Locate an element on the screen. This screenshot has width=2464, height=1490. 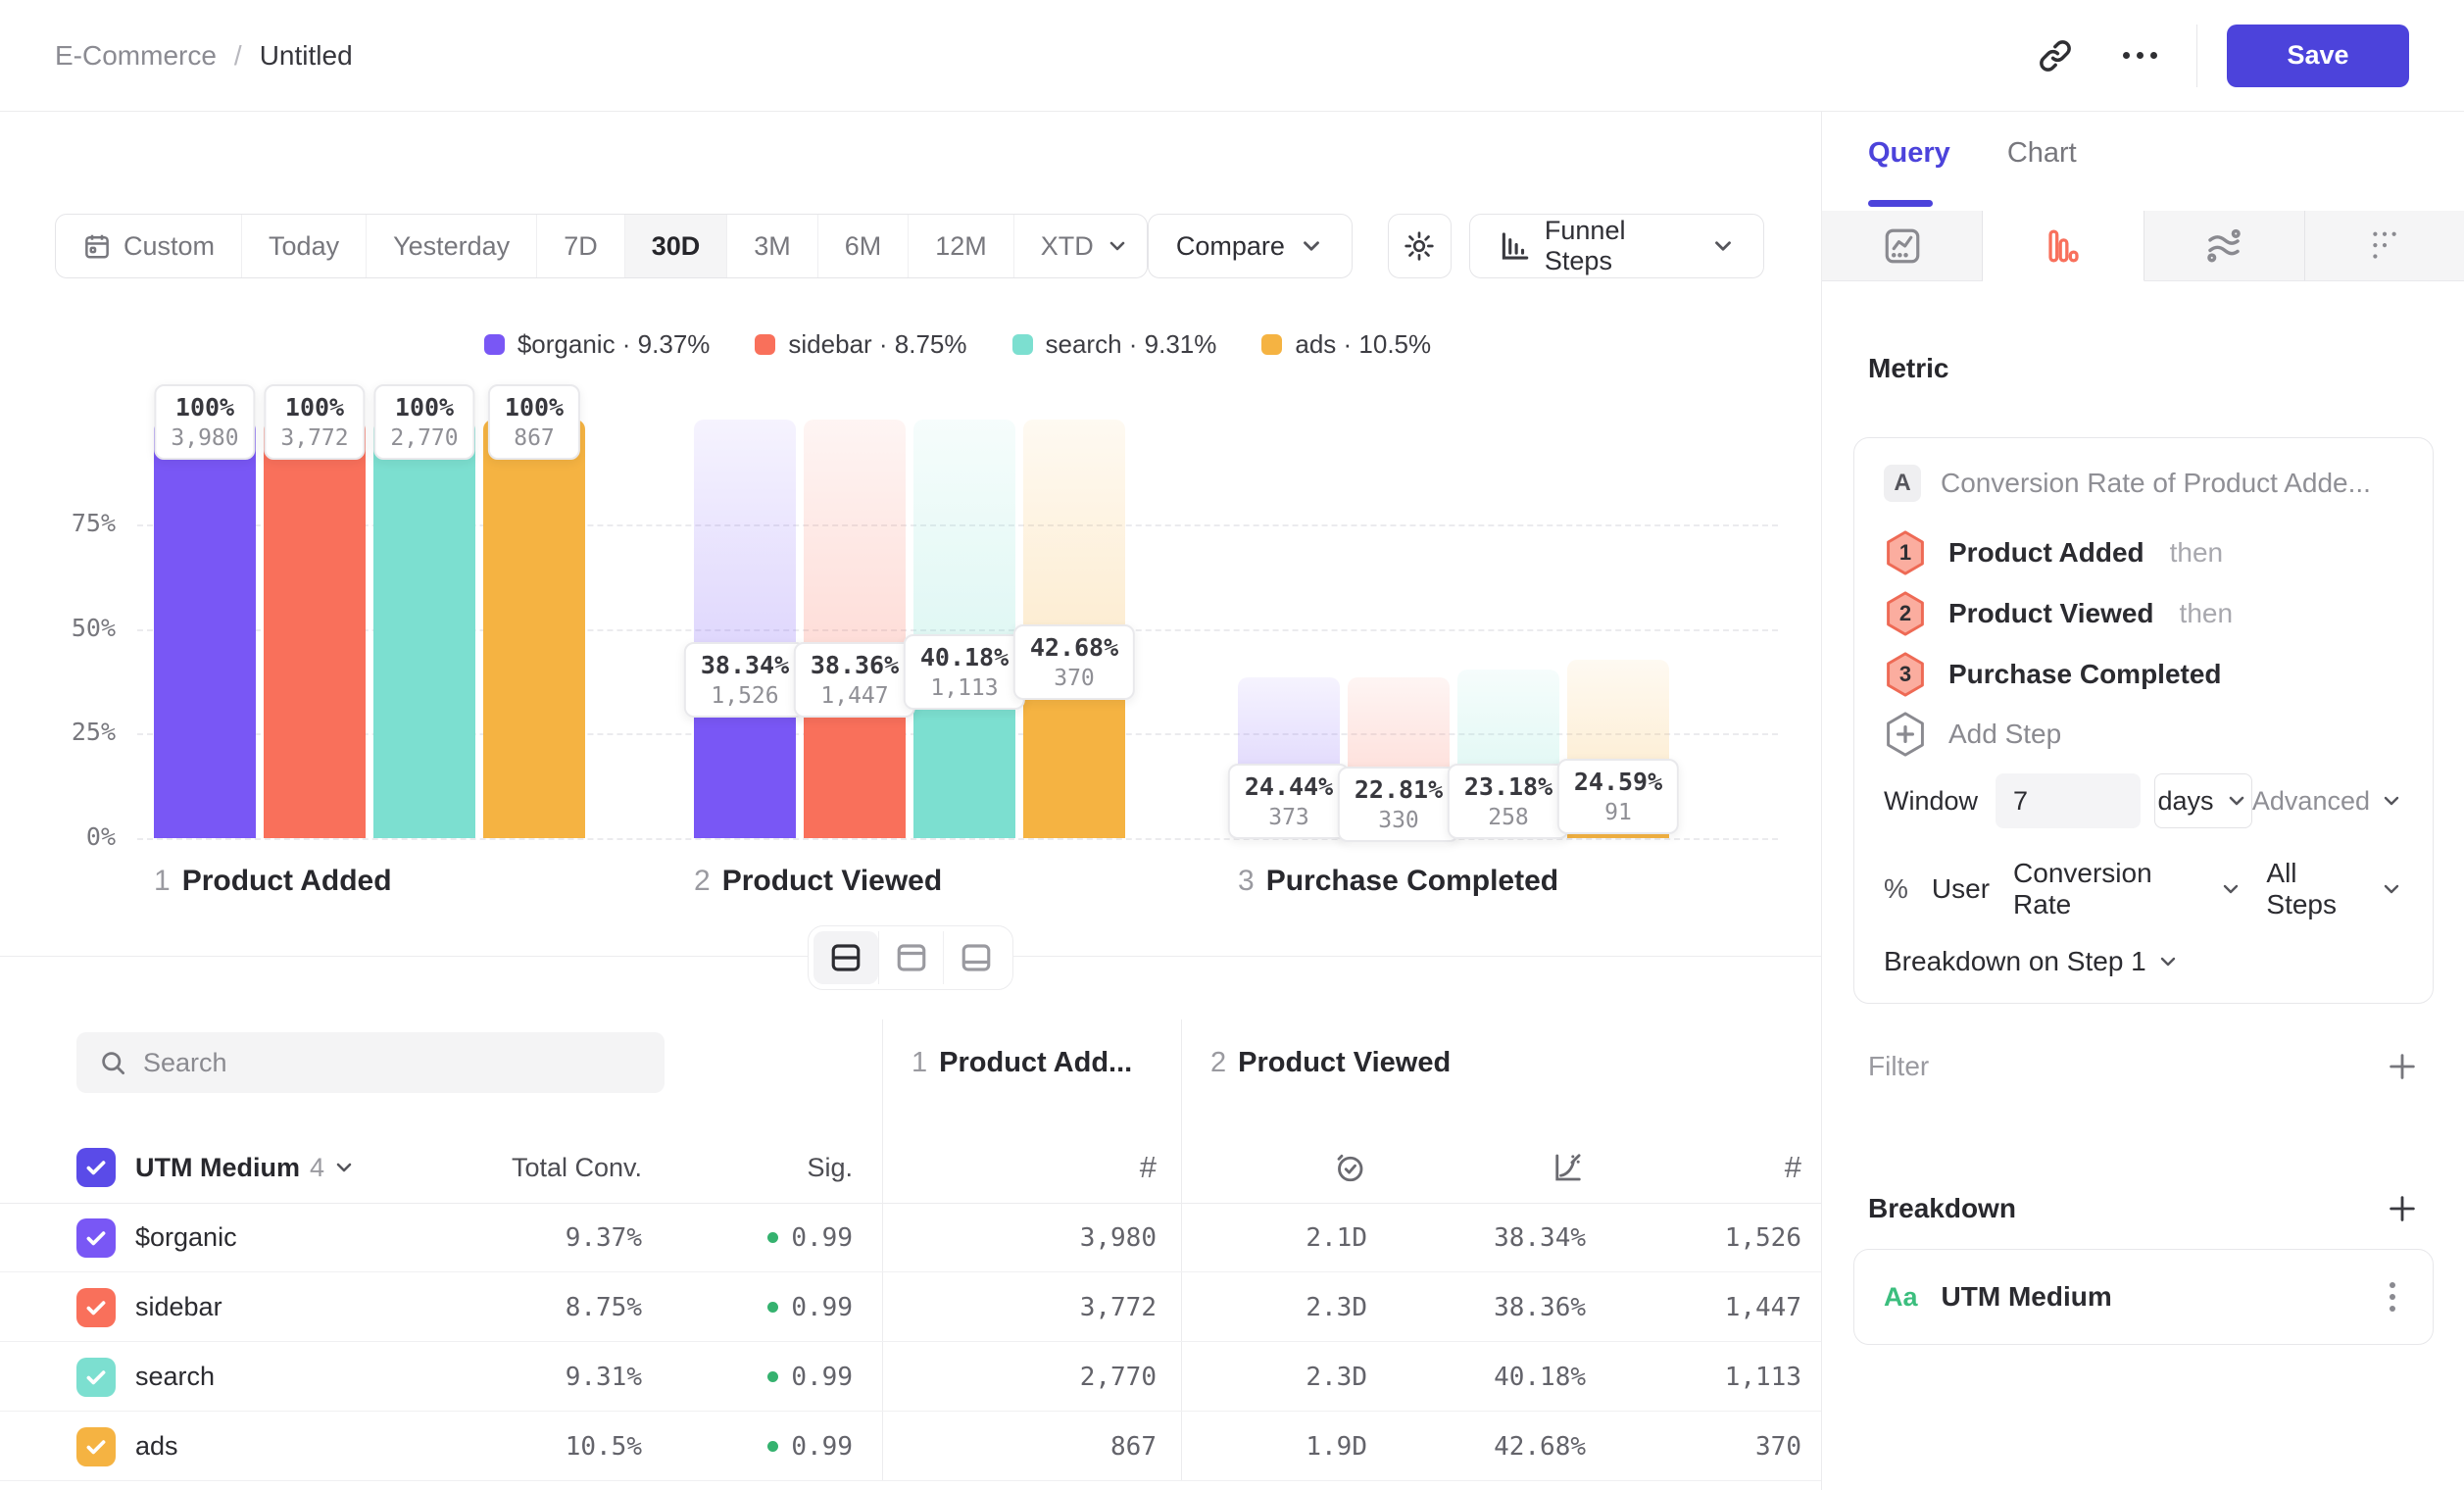
panel-tabs: Query Chart is located at coordinates (1973, 154).